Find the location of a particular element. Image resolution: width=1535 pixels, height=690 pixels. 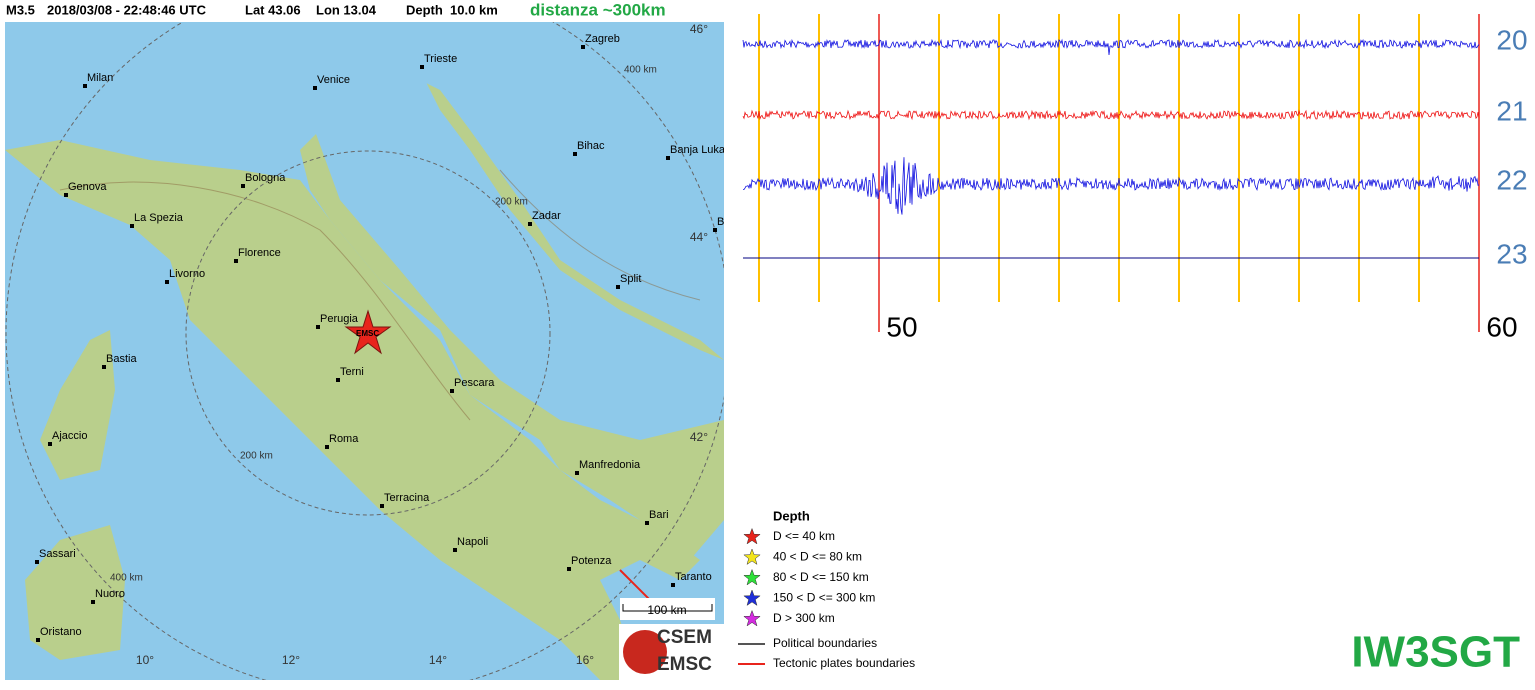

hour-label: 22 is located at coordinates (1511, 179).